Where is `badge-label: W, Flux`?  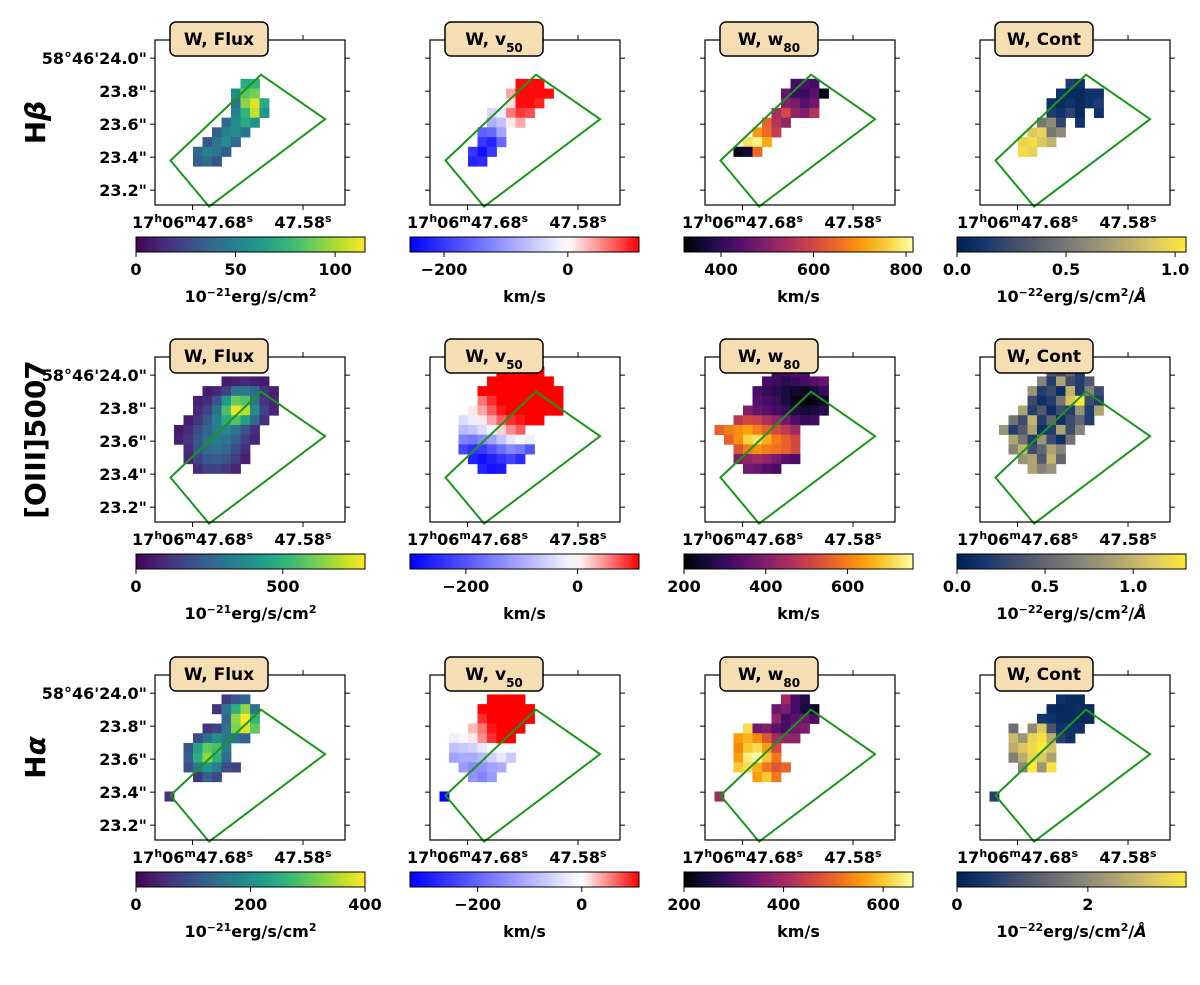 badge-label: W, Flux is located at coordinates (219, 675).